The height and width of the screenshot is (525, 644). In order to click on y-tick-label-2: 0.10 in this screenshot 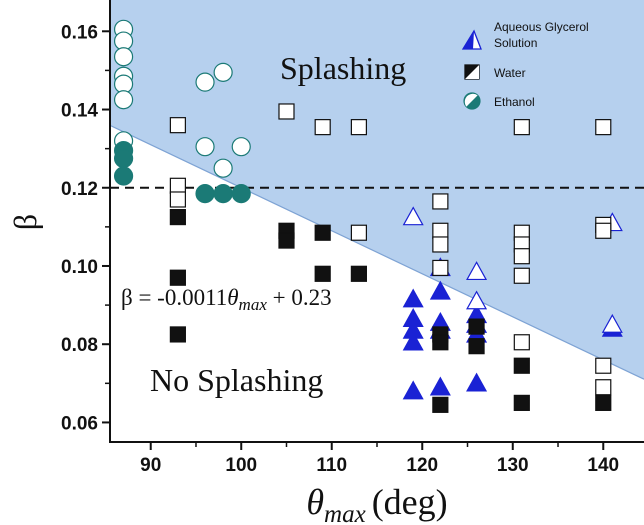, I will do `click(79, 267)`.